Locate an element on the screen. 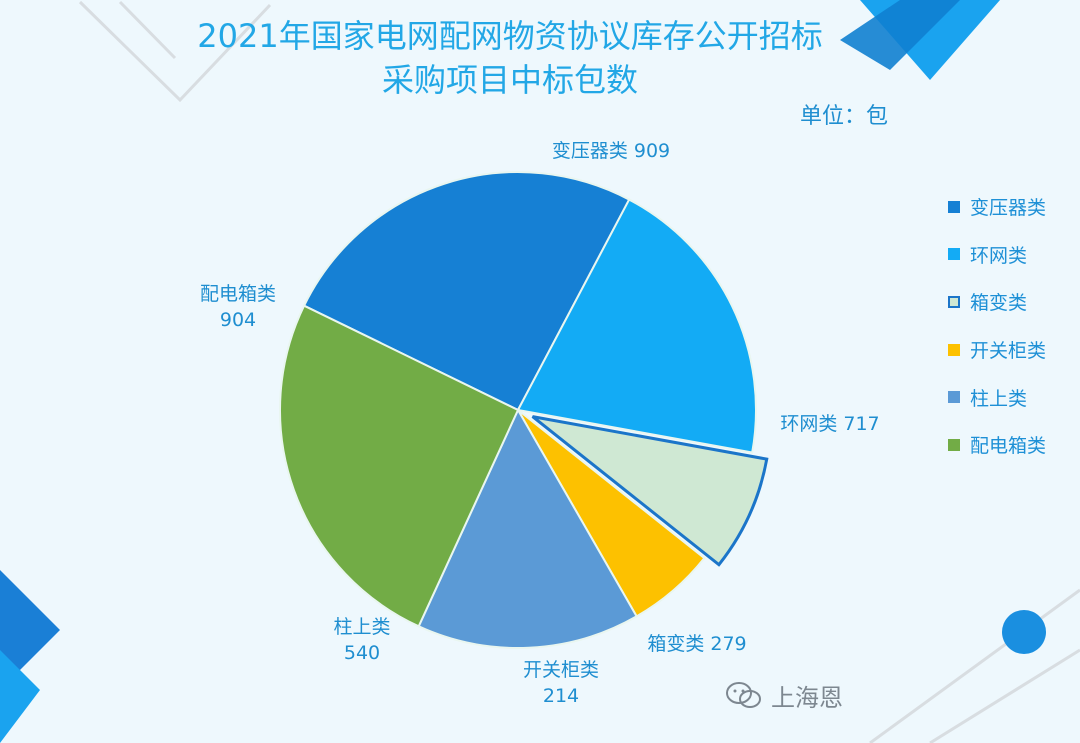 This screenshot has width=1080, height=743. data-label: 变压器类 909 is located at coordinates (611, 151).